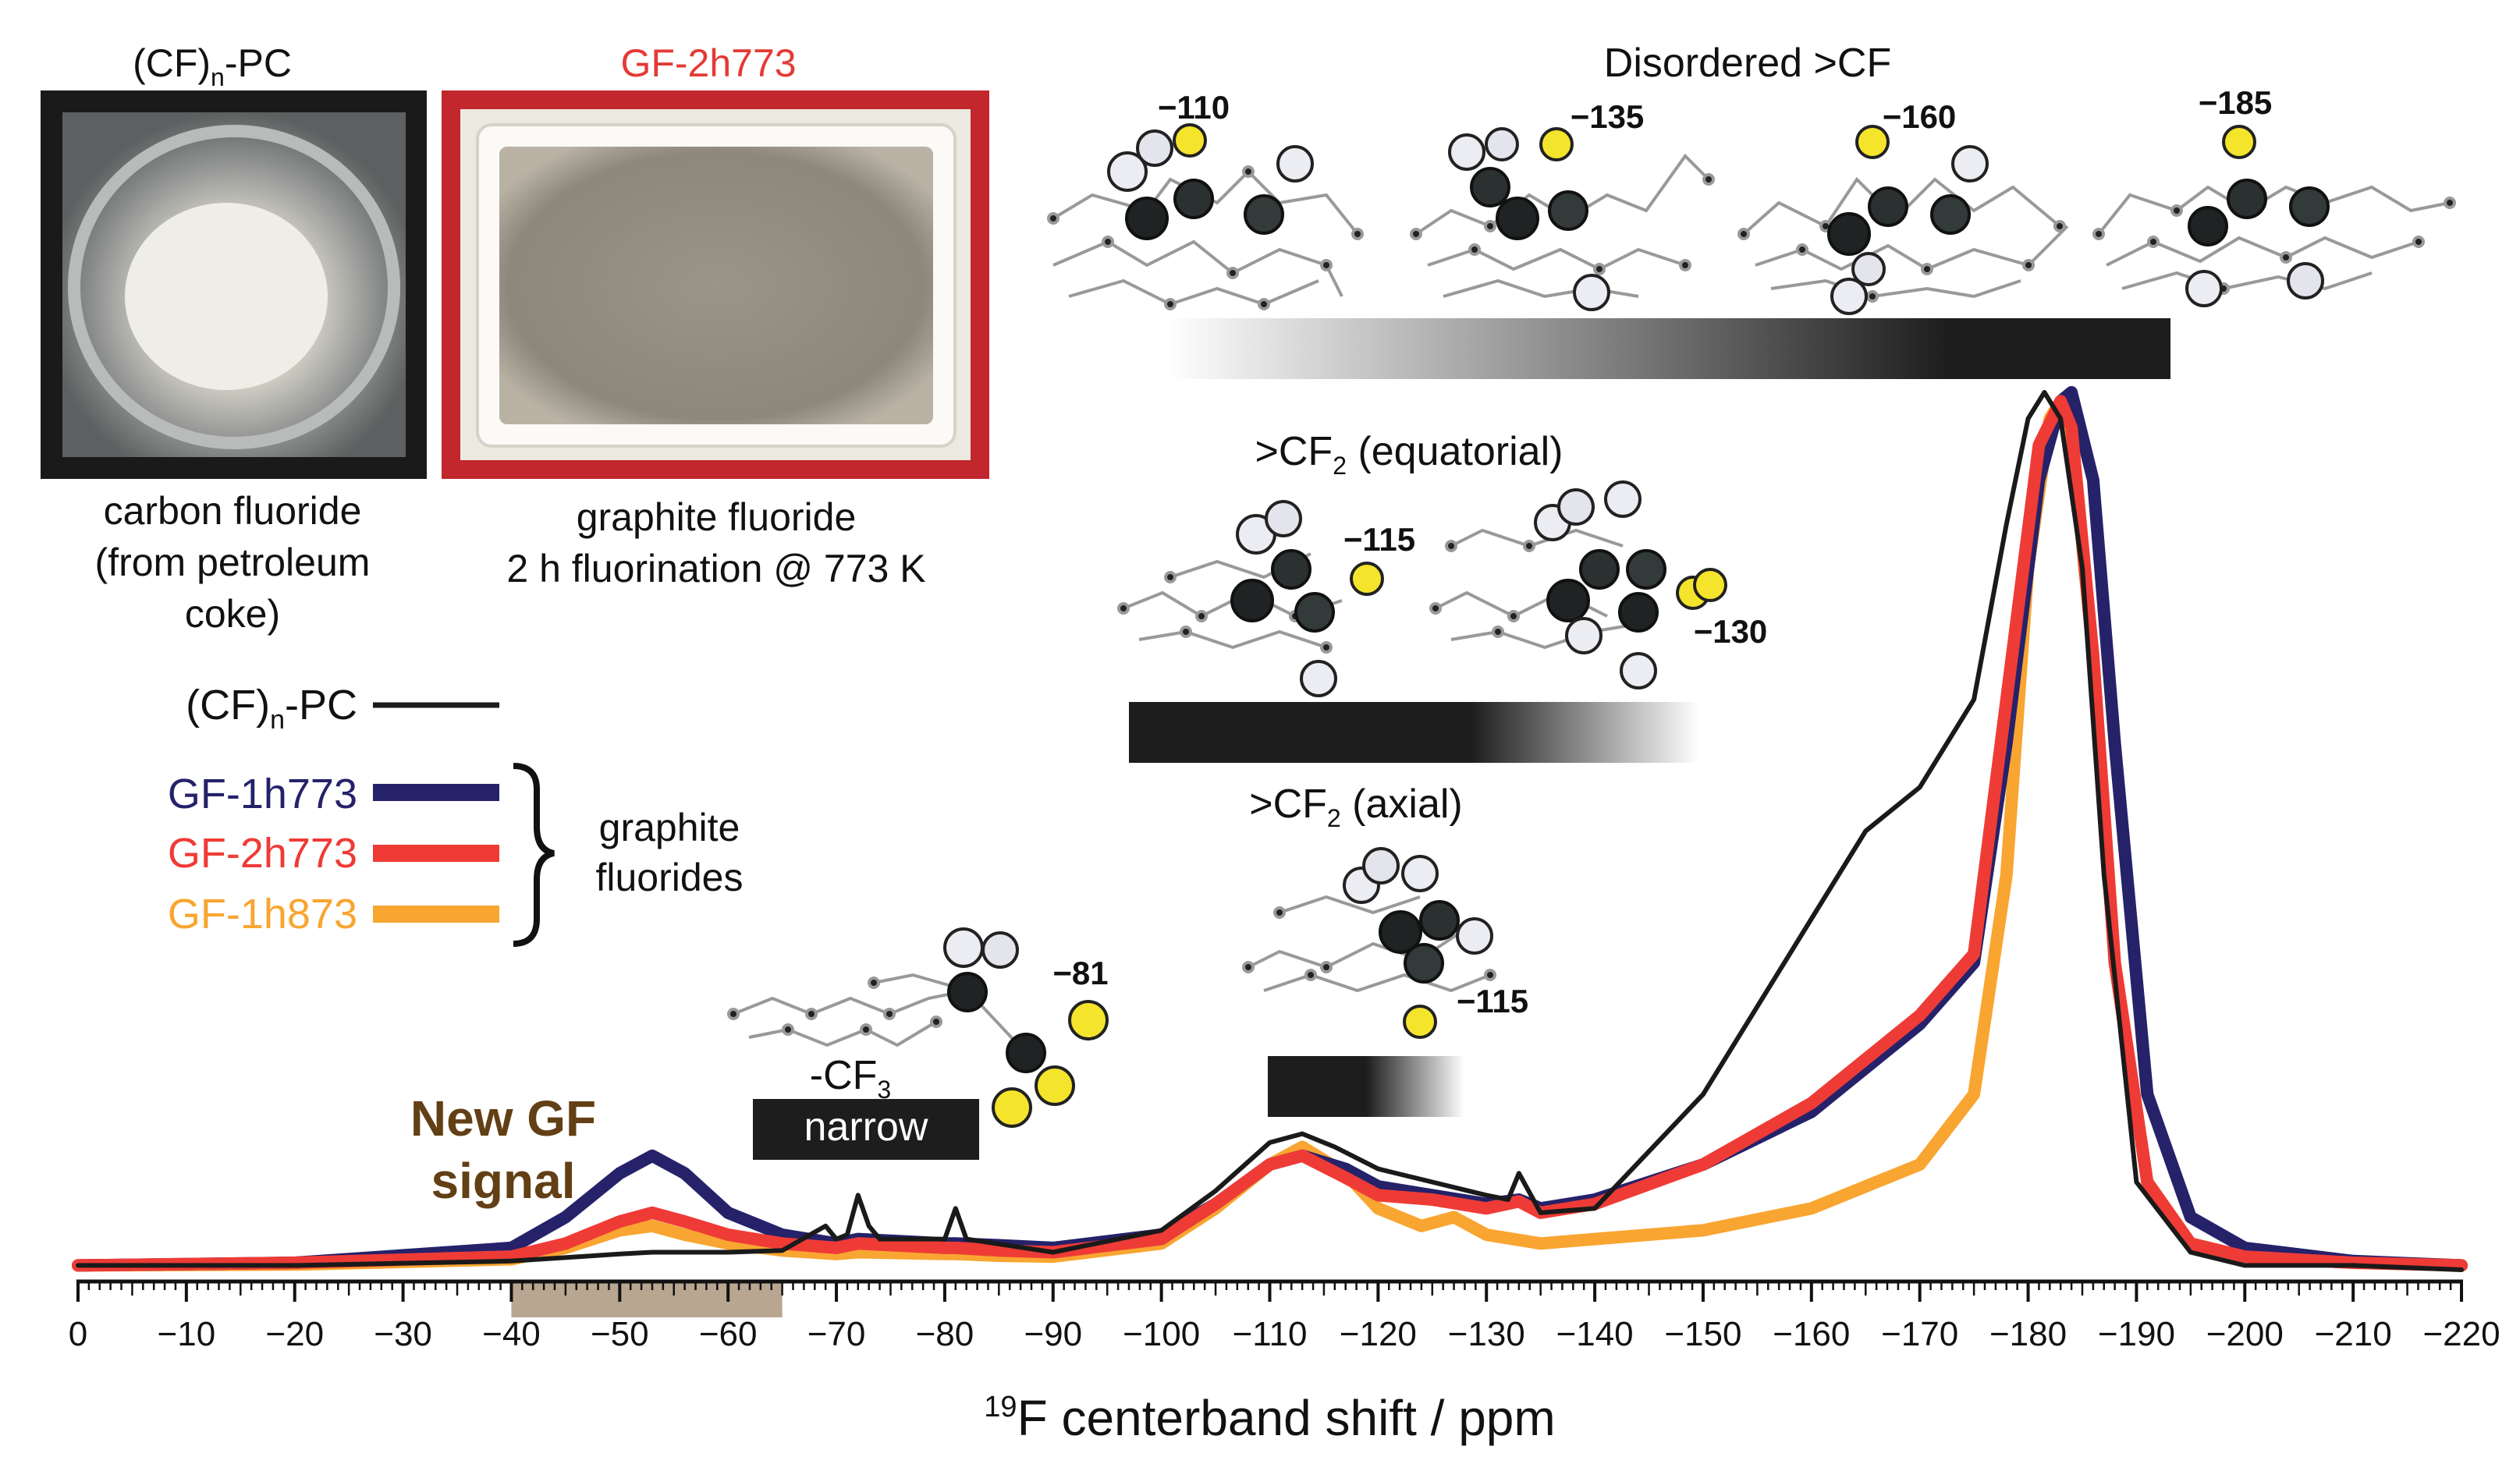  Describe the element at coordinates (866, 1127) in the screenshot. I see `narrow-label: narrow` at that location.